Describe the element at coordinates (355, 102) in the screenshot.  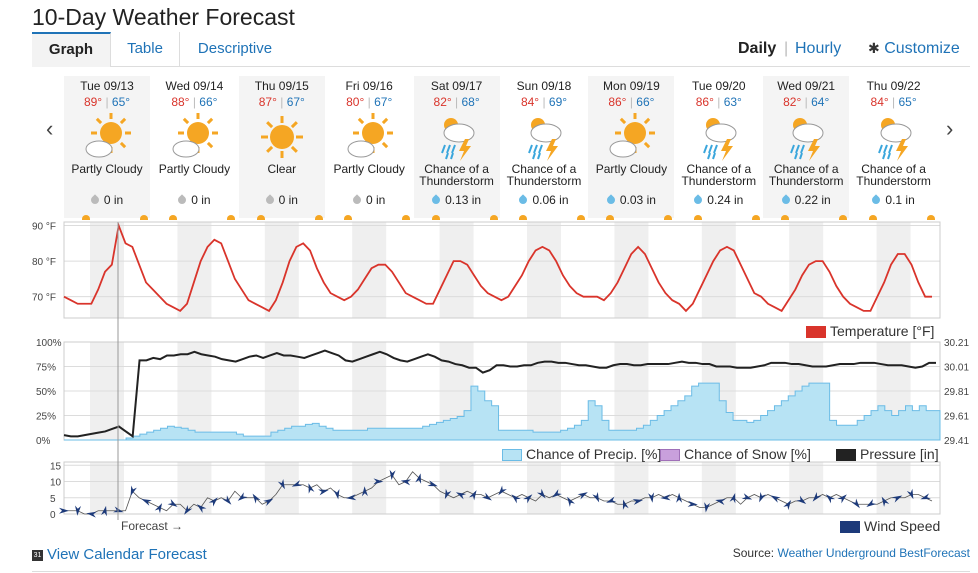
I see `day-high: 80°` at that location.